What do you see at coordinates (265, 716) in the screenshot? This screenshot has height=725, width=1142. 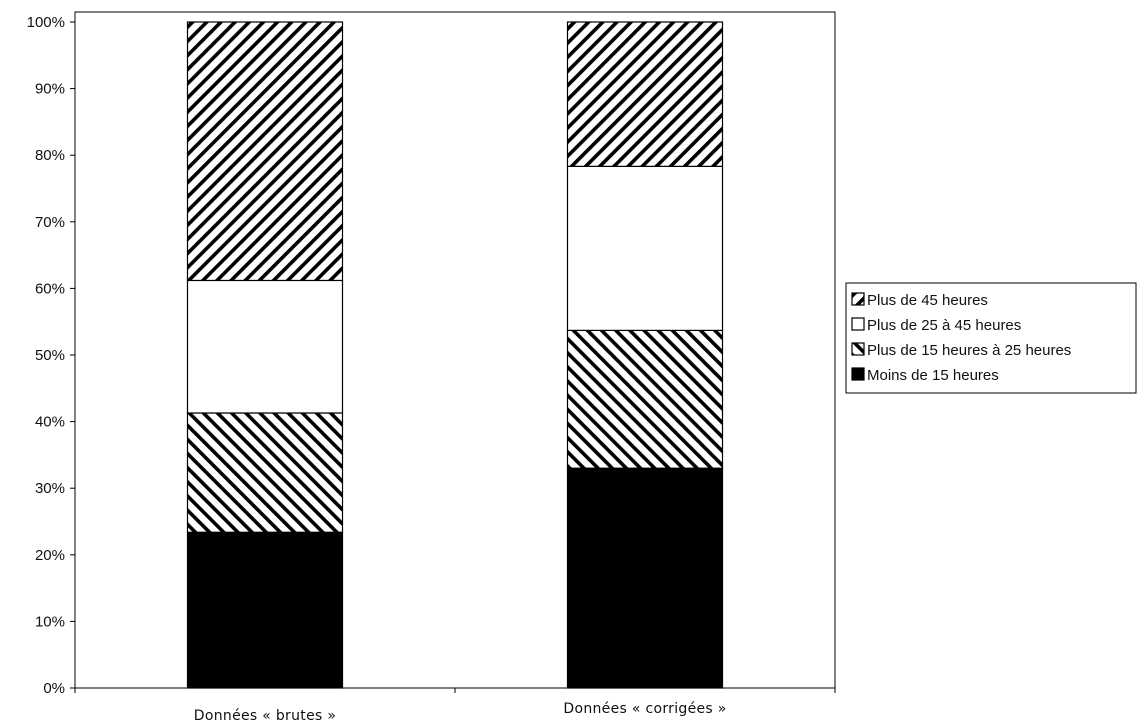 I see `x-category-label: Données « brutes »` at bounding box center [265, 716].